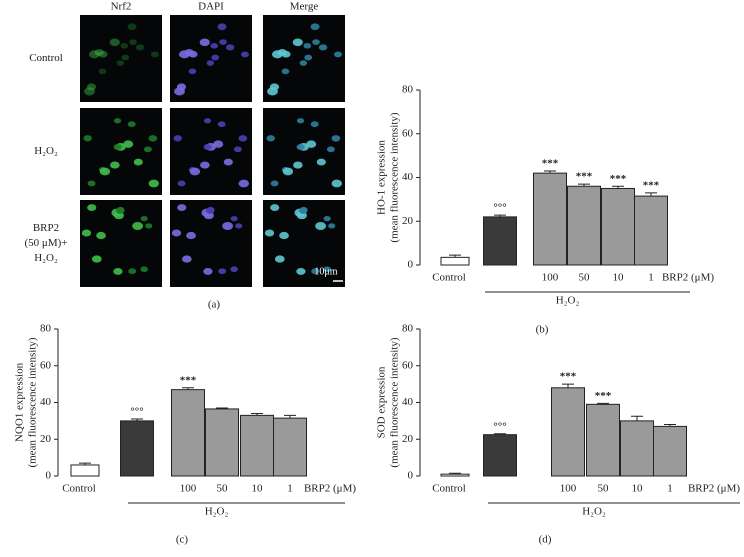  I want to click on micrograph, so click(121, 58).